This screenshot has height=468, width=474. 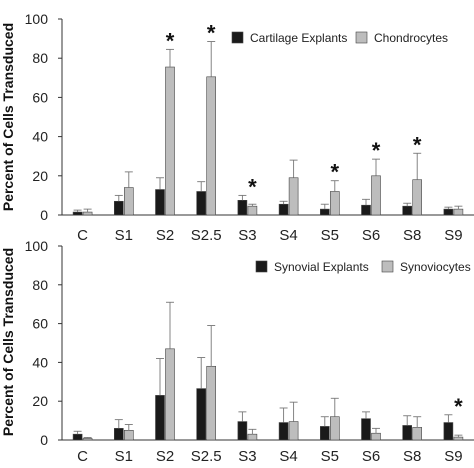 What do you see at coordinates (411, 38) in the screenshot?
I see `legend-label: Chondrocytes` at bounding box center [411, 38].